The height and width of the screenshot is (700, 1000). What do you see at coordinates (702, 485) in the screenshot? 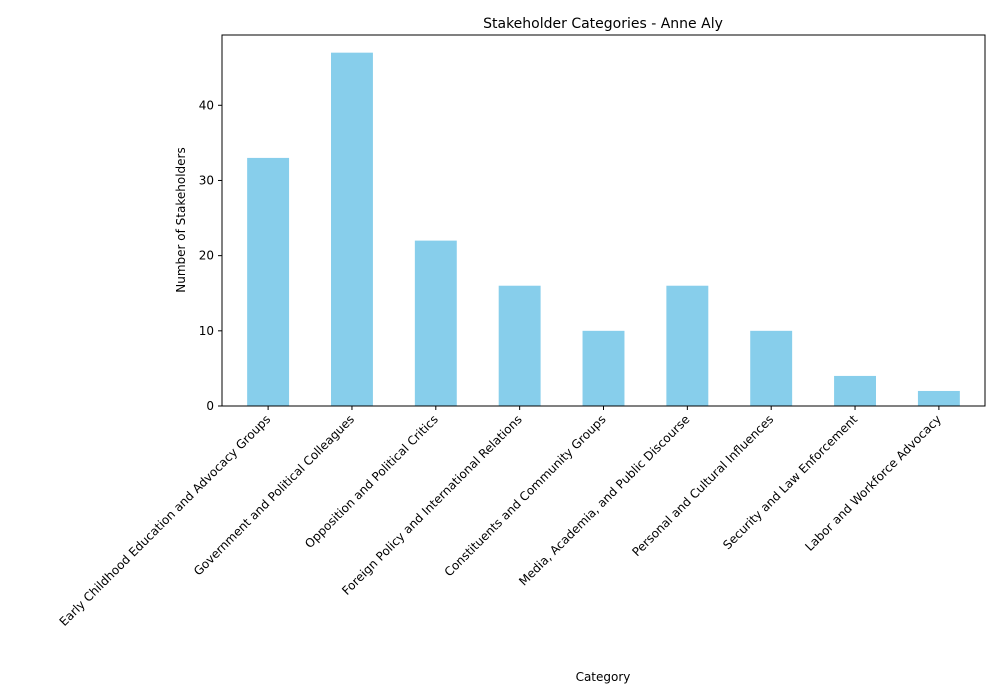
I see `x-tick-label-6: Personal and Cultural Influences` at bounding box center [702, 485].